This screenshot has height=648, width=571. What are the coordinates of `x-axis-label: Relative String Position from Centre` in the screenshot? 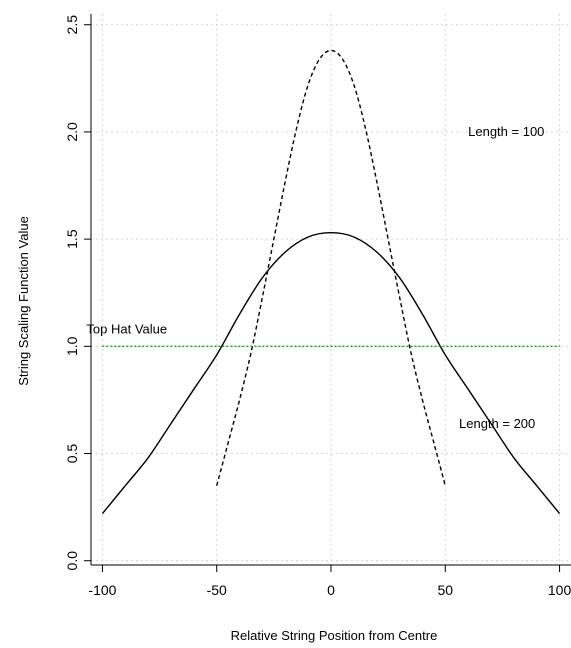 It's located at (334, 635).